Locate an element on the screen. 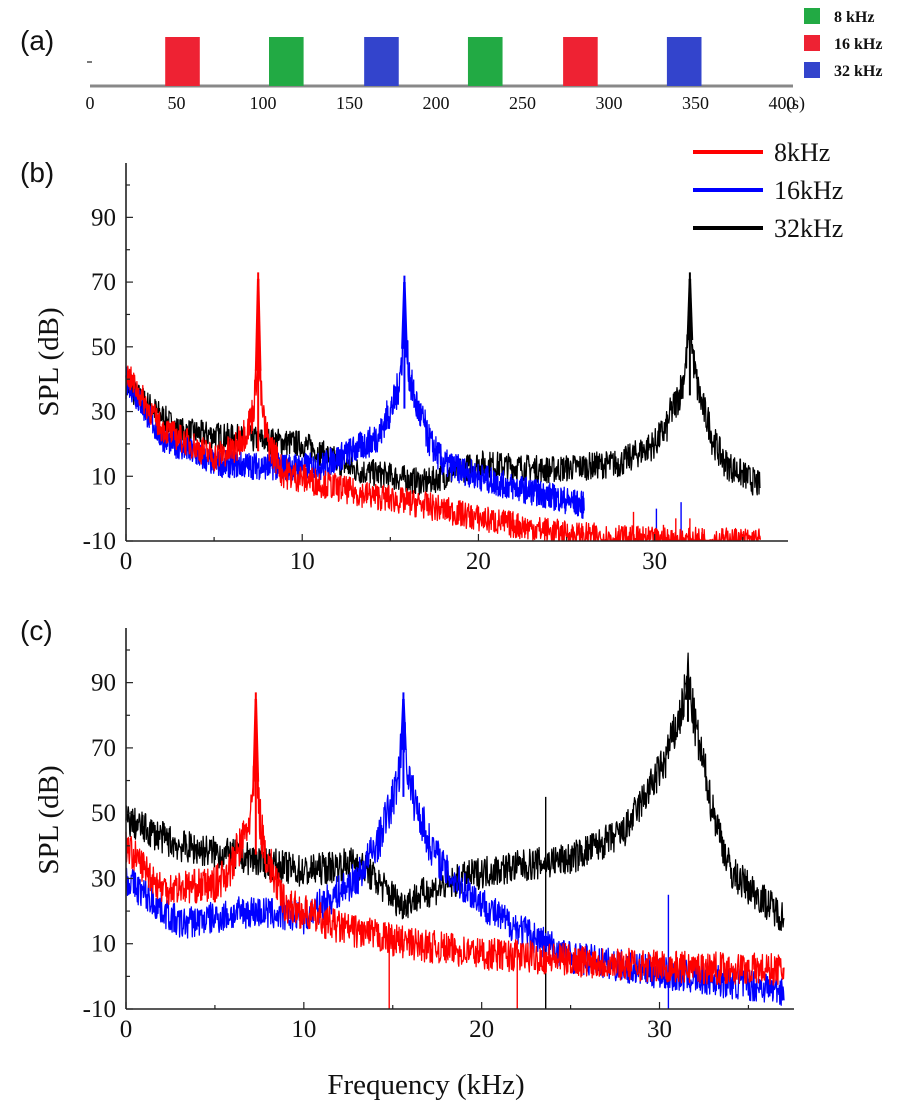 The width and height of the screenshot is (900, 1111). tick-label: 300 is located at coordinates (609, 103).